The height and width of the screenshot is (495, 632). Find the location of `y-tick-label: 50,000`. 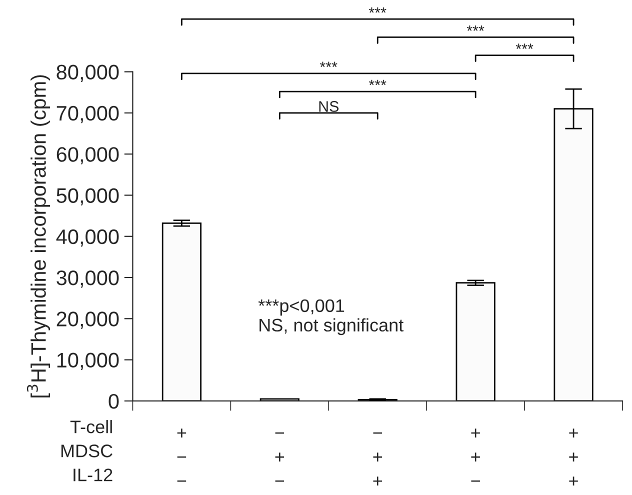

y-tick-label: 50,000 is located at coordinates (87, 197).